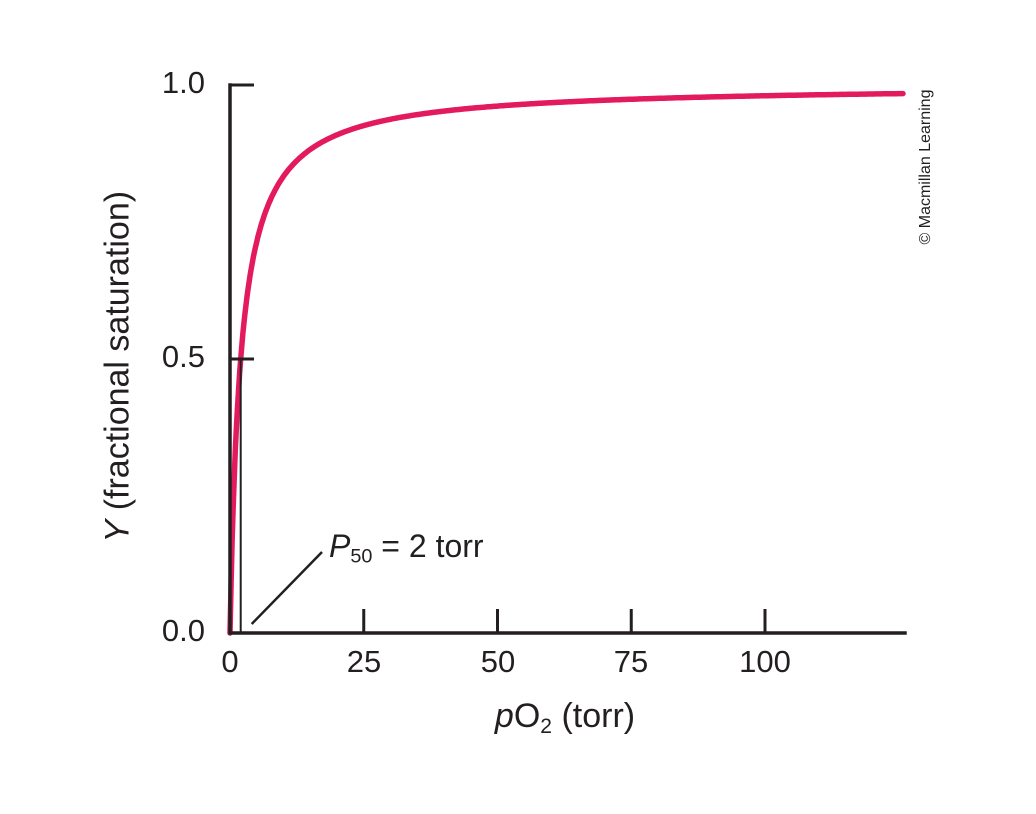  I want to click on x-tick-label-0: 0, so click(230, 661).